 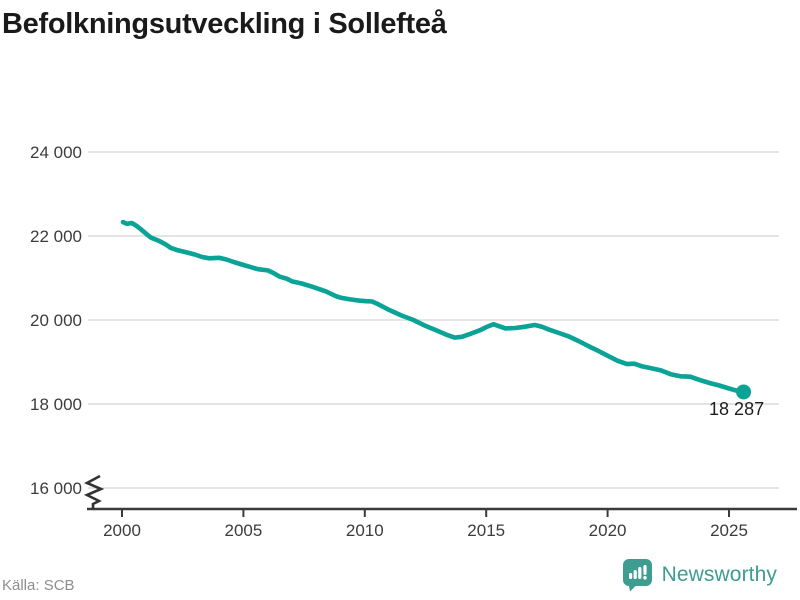 What do you see at coordinates (736, 409) in the screenshot?
I see `last-value-label: 18 287` at bounding box center [736, 409].